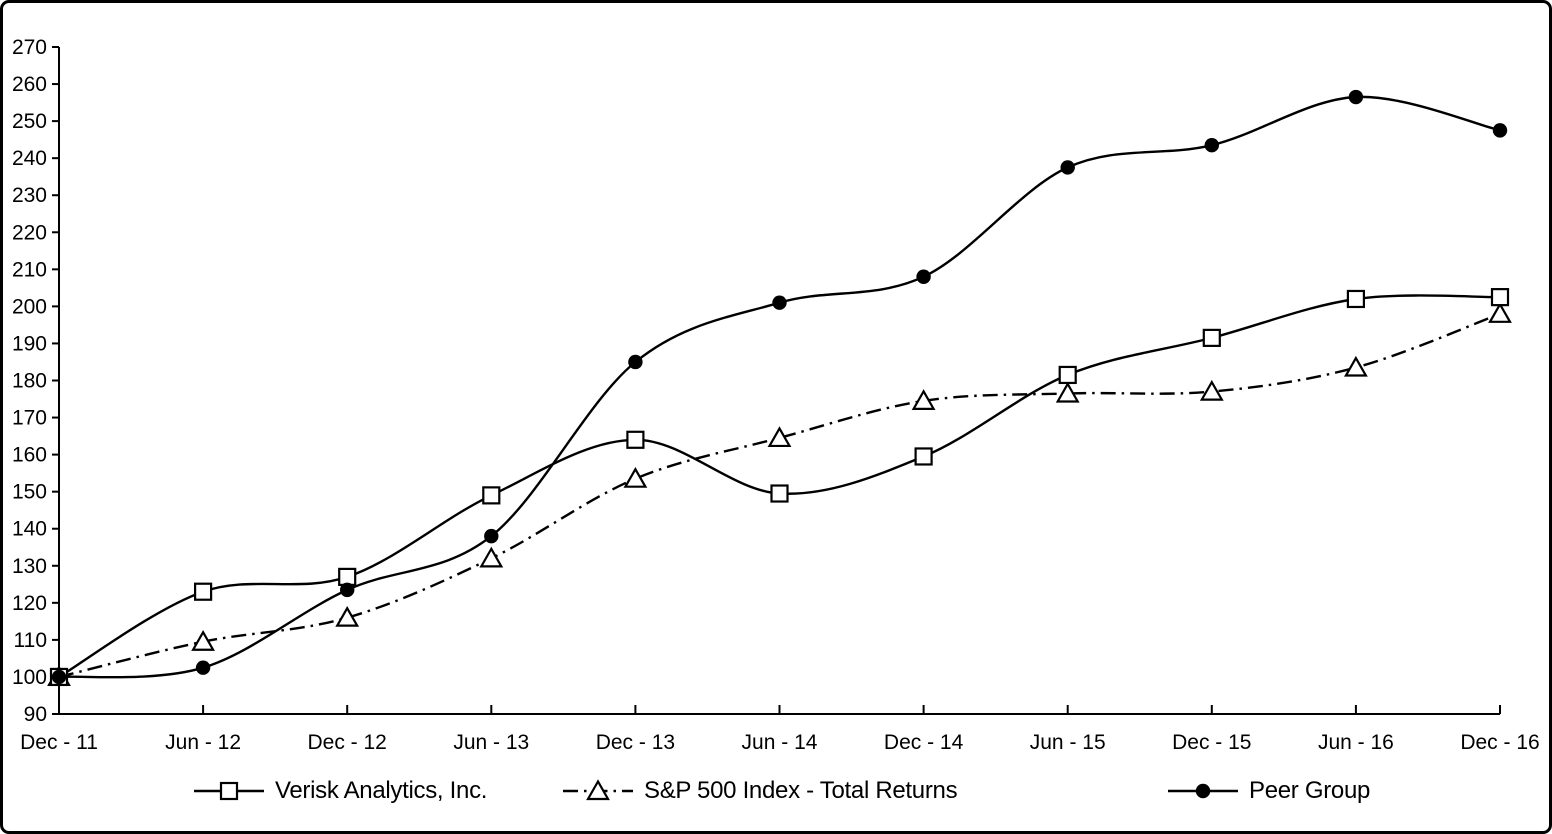 This screenshot has height=834, width=1552. What do you see at coordinates (1499, 742) in the screenshot?
I see `svg-text: Dec - 16` at bounding box center [1499, 742].